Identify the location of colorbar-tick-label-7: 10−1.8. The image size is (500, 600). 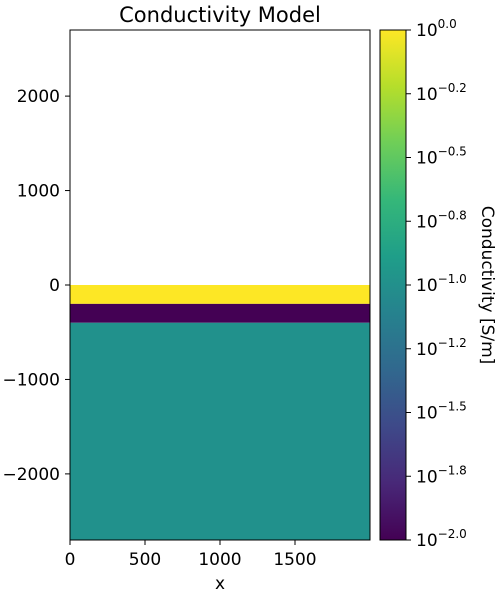
(441, 475).